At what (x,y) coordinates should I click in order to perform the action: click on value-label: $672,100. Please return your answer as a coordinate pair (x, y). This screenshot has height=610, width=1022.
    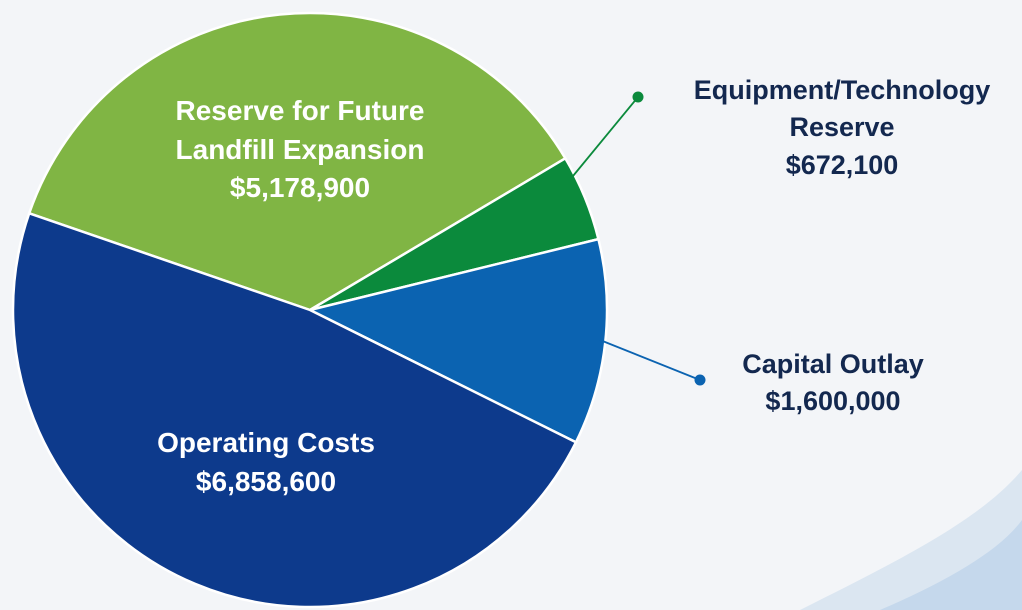
    Looking at the image, I should click on (842, 164).